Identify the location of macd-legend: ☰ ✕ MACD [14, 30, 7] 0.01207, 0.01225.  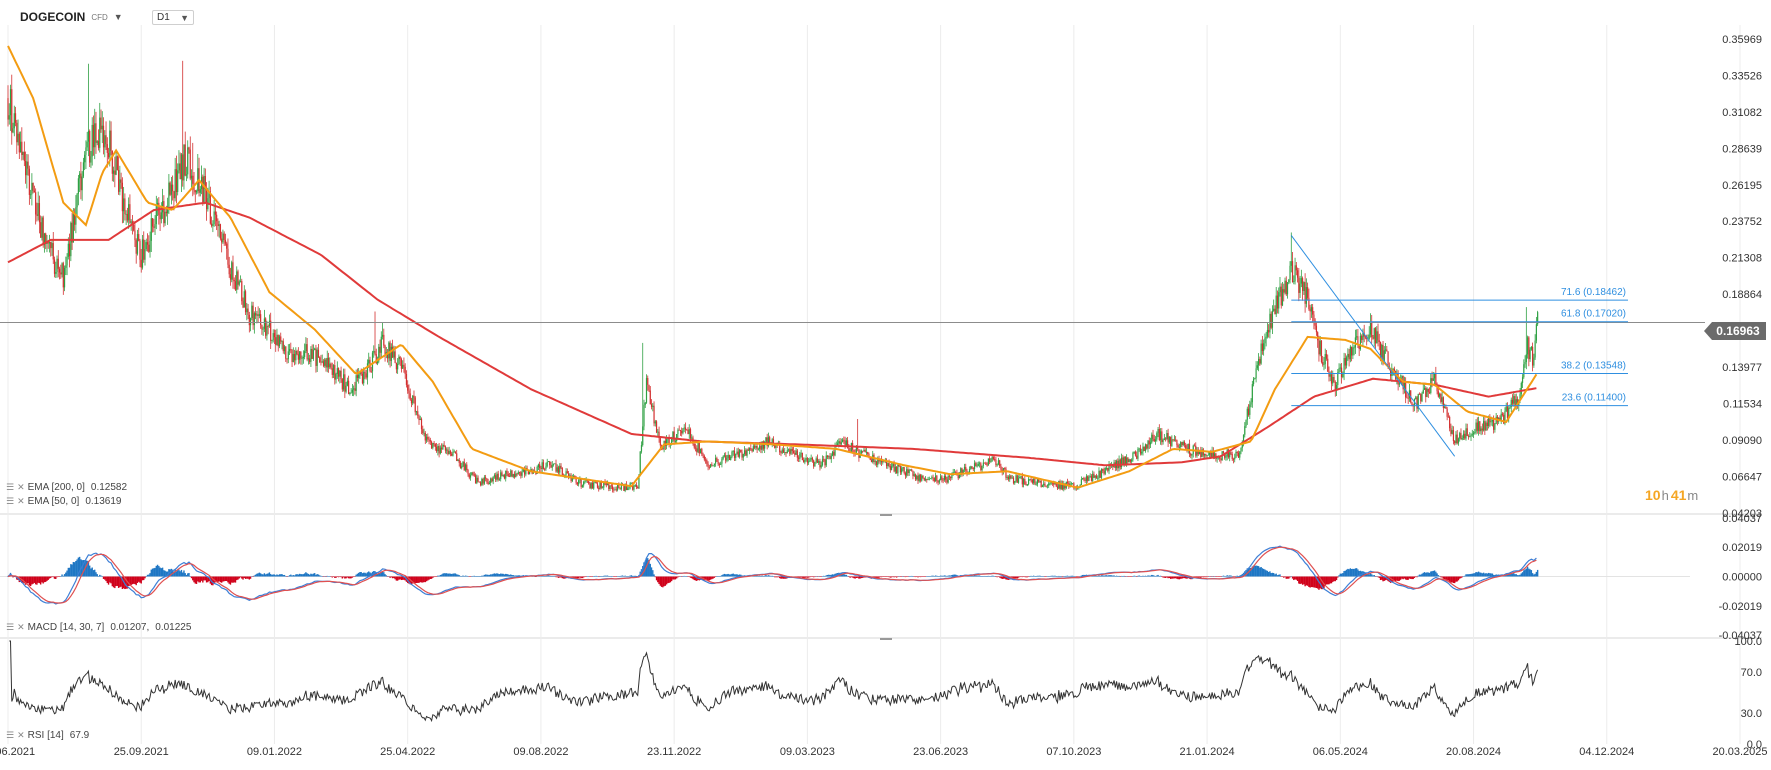
(98, 627).